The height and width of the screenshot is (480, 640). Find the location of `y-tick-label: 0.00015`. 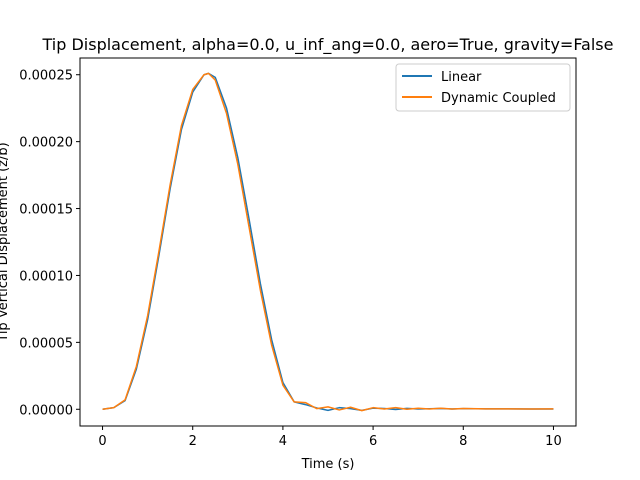

y-tick-label: 0.00015 is located at coordinates (46, 210).